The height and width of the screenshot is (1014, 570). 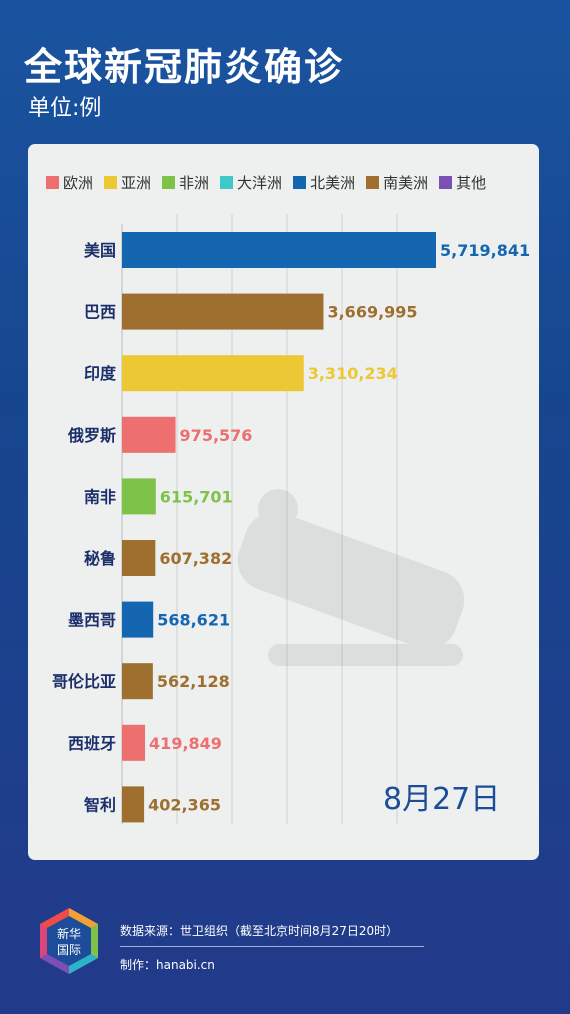 I want to click on category-label: 秘鲁, so click(x=100, y=558).